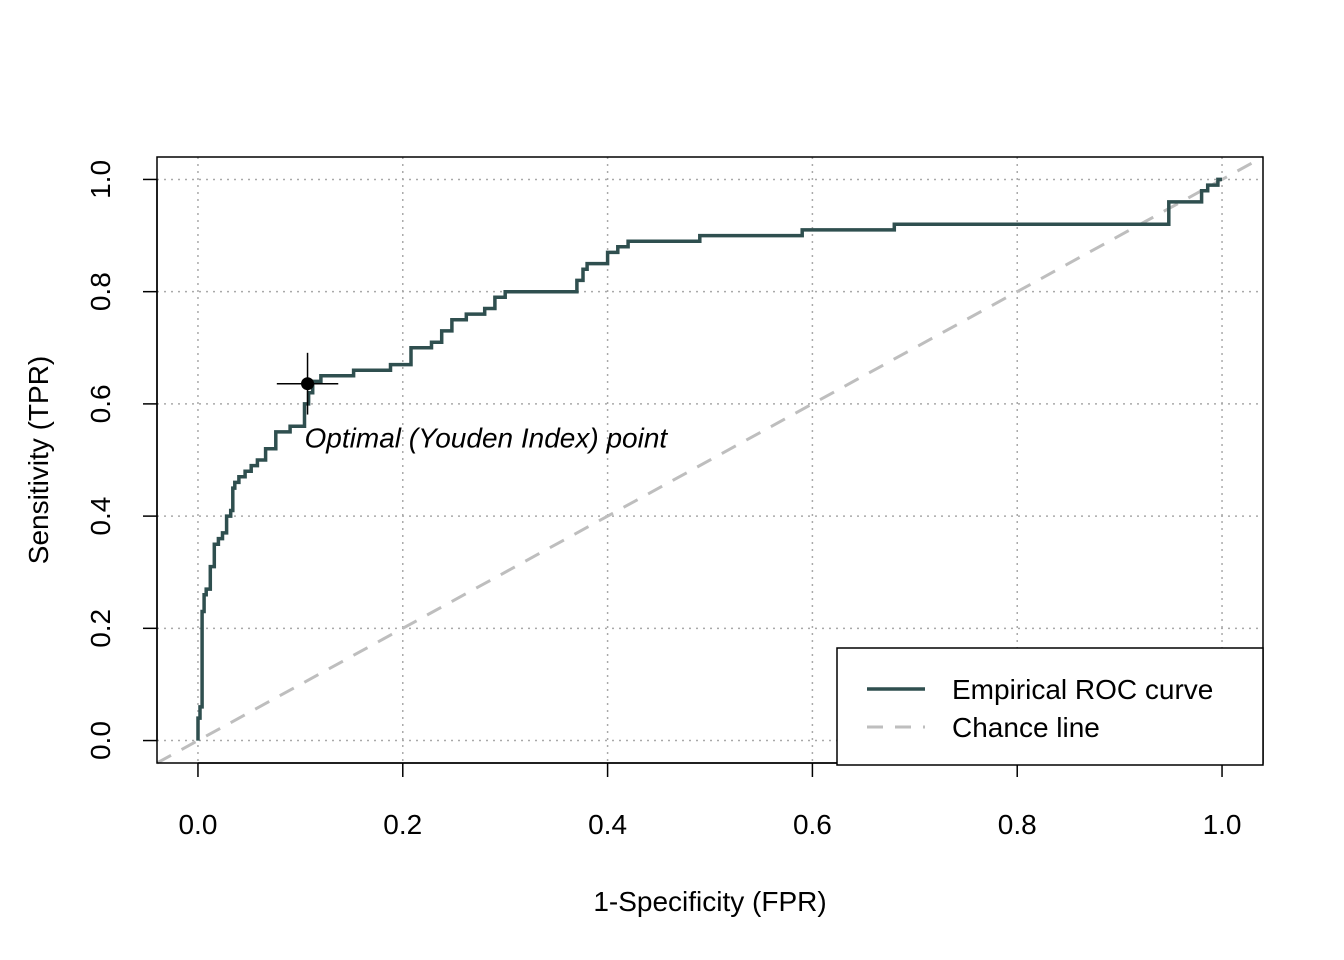 The height and width of the screenshot is (960, 1344). Describe the element at coordinates (1017, 824) in the screenshot. I see `x-tick-label-4: 0.8` at that location.